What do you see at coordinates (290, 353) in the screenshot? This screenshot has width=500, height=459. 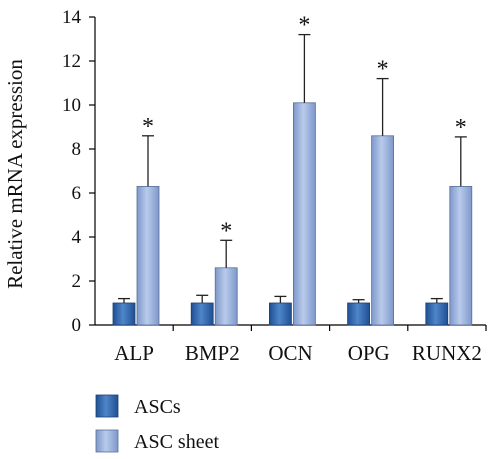 I see `category-label: OCN` at bounding box center [290, 353].